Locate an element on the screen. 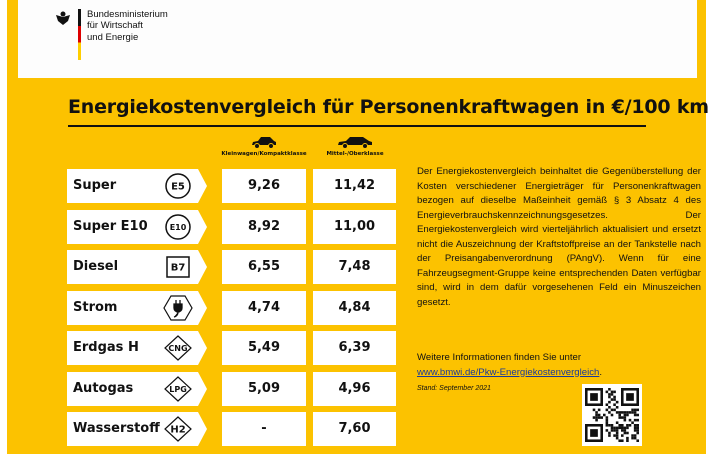  table-row: Diesel B7 6,55 7,48 is located at coordinates (232, 267).